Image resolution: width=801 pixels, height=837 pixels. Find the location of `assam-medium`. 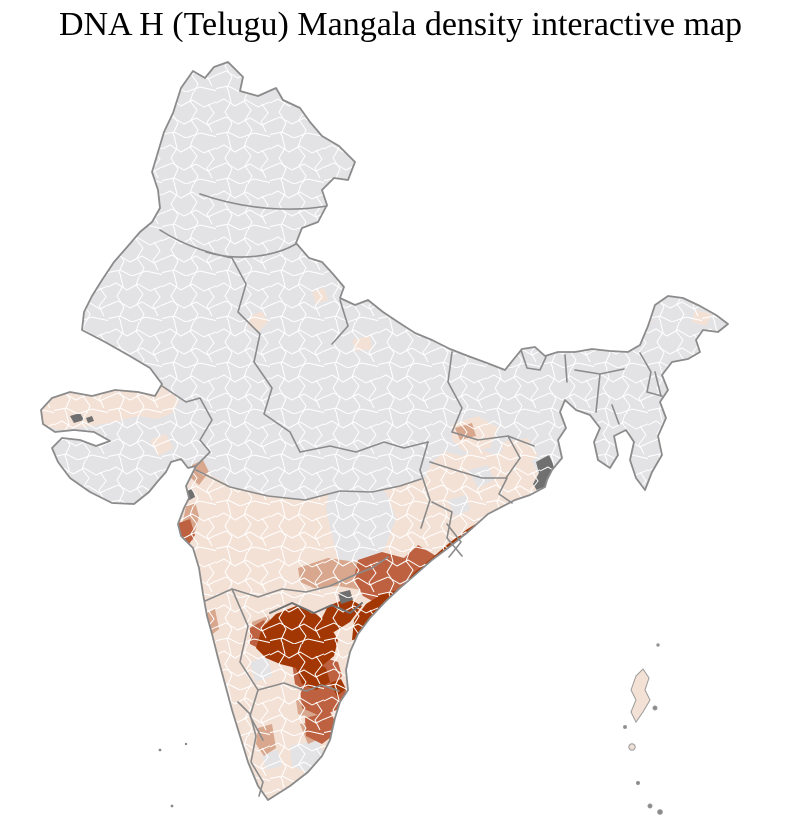

assam-medium is located at coordinates (614, 323).